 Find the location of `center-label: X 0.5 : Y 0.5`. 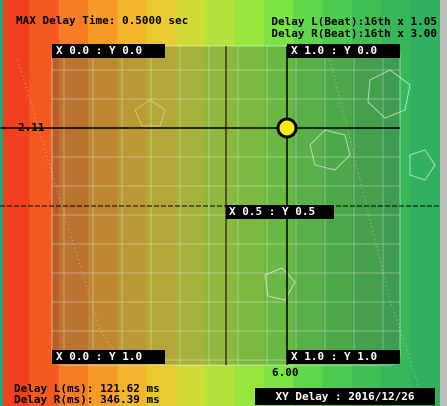

center-label: X 0.5 : Y 0.5 is located at coordinates (272, 211).